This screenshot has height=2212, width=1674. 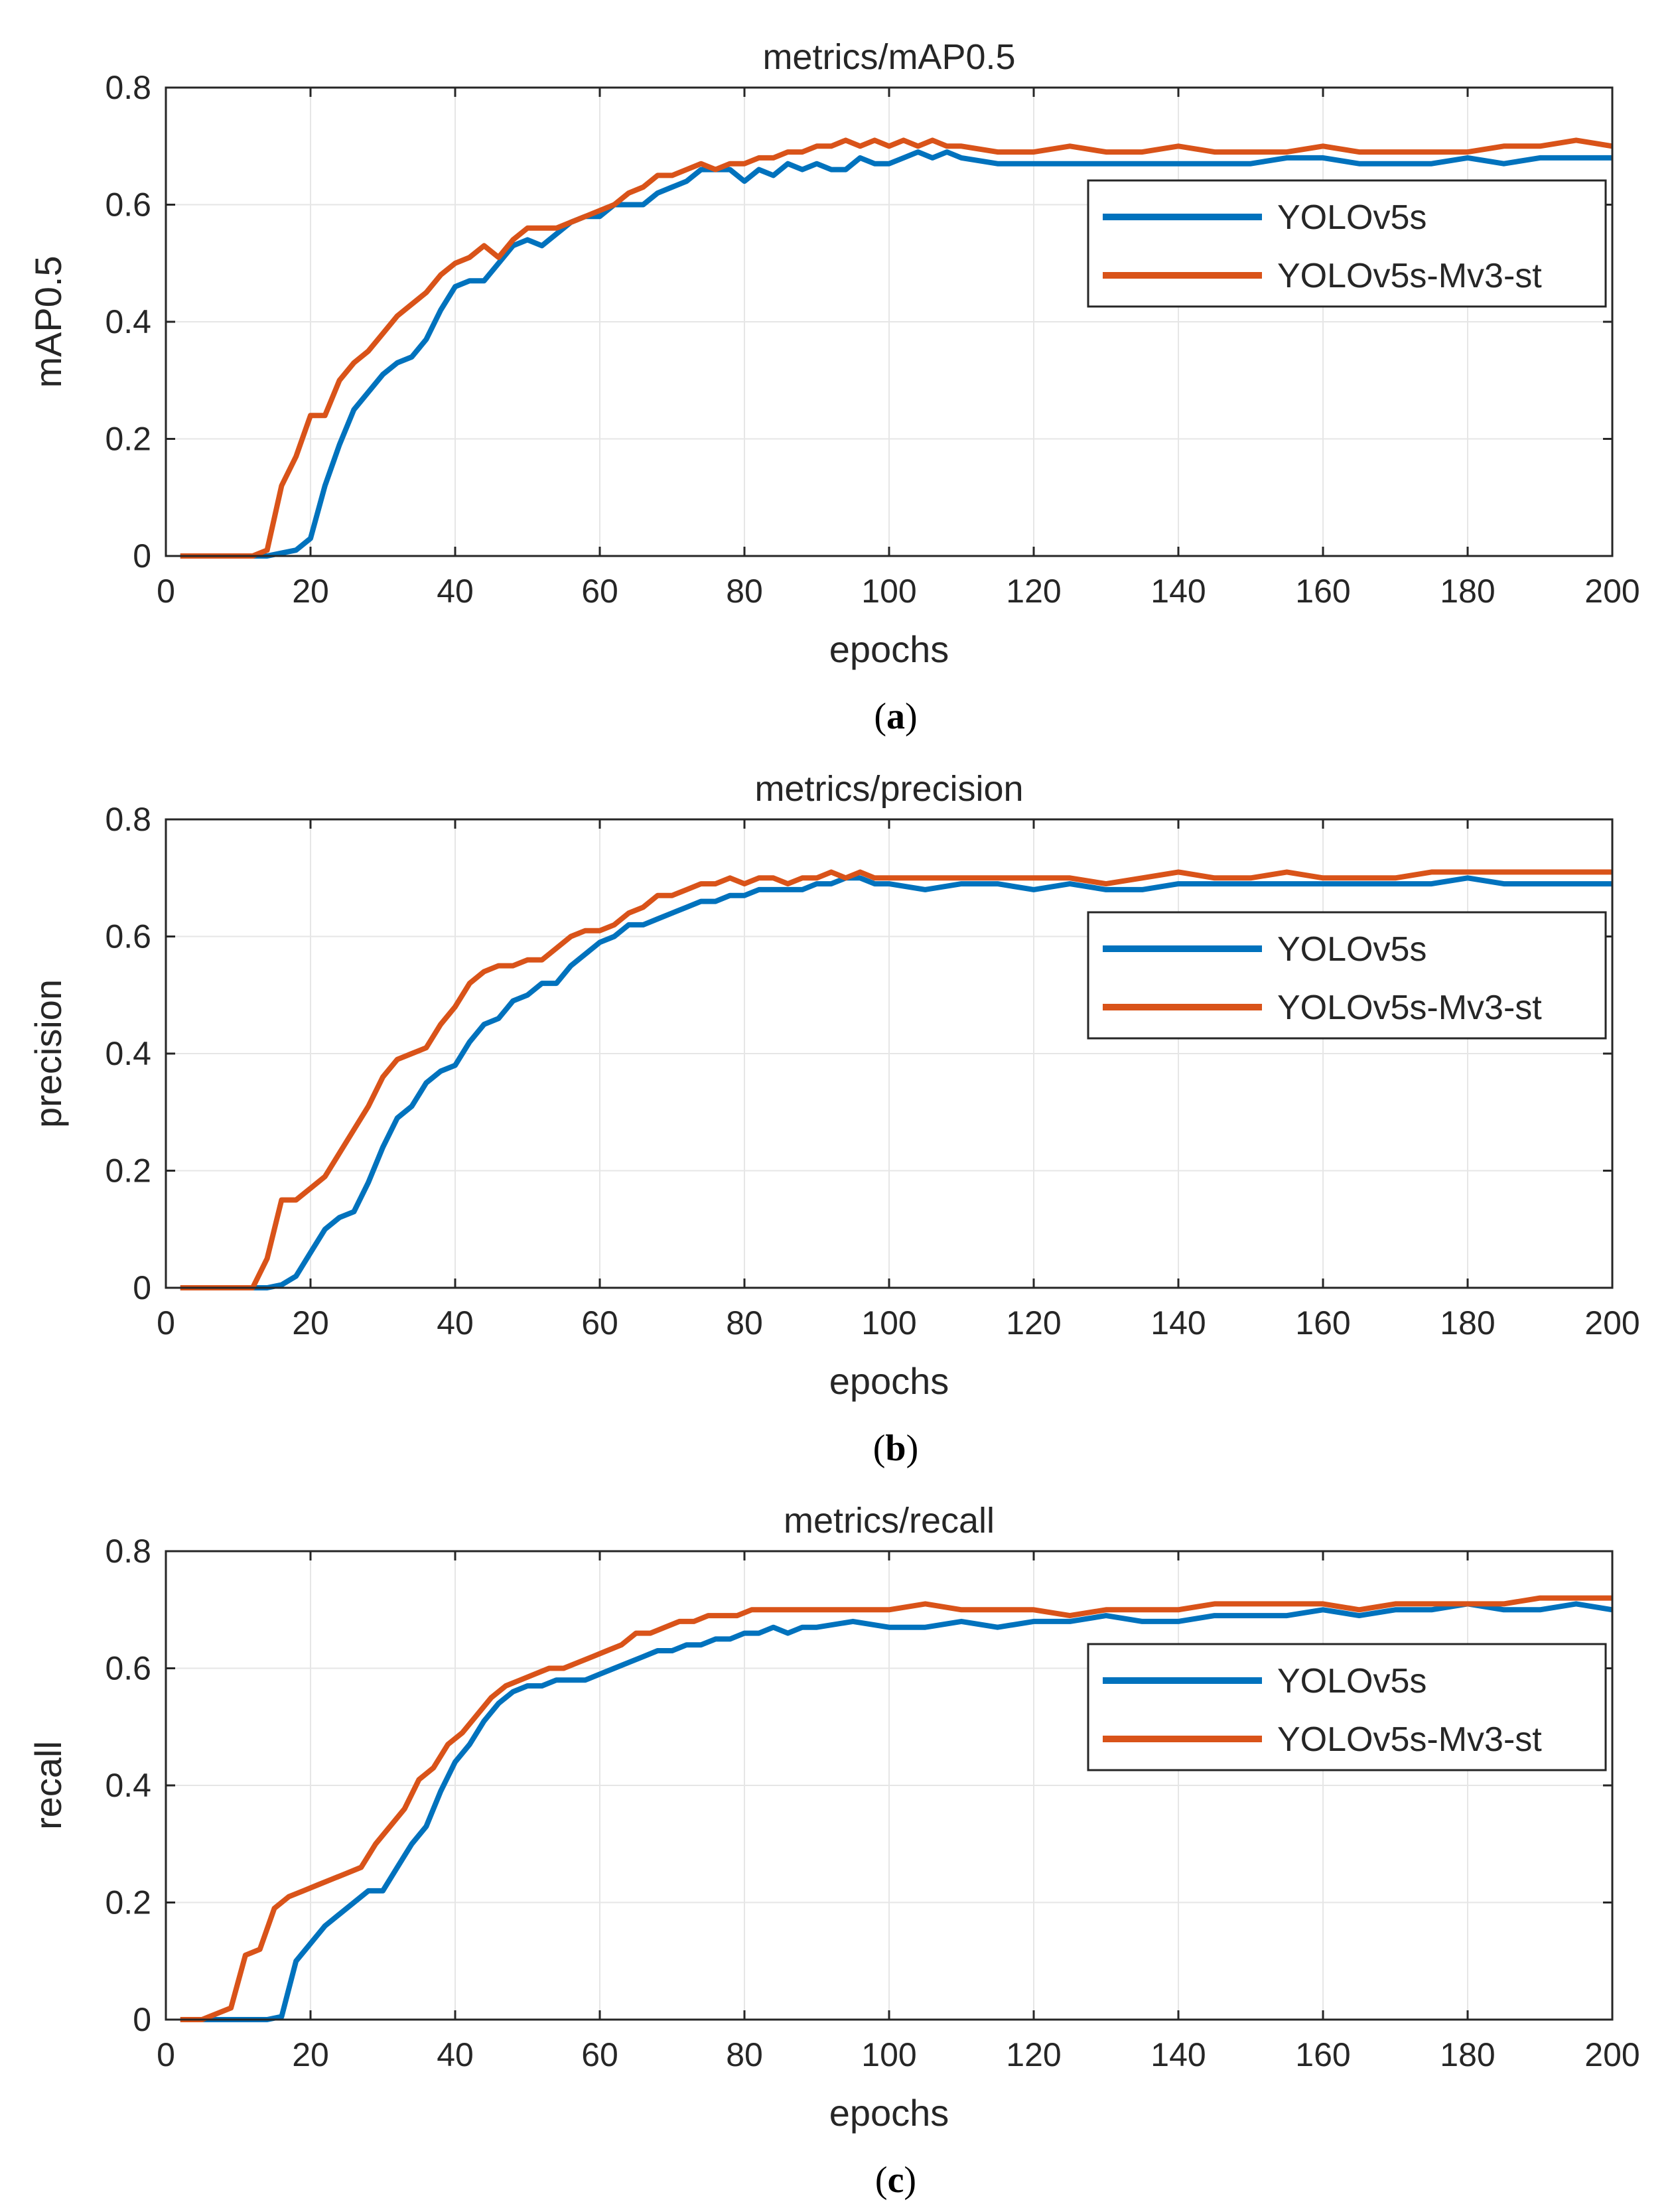 What do you see at coordinates (888, 57) in the screenshot?
I see `chart-title: metrics/mAP0.5` at bounding box center [888, 57].